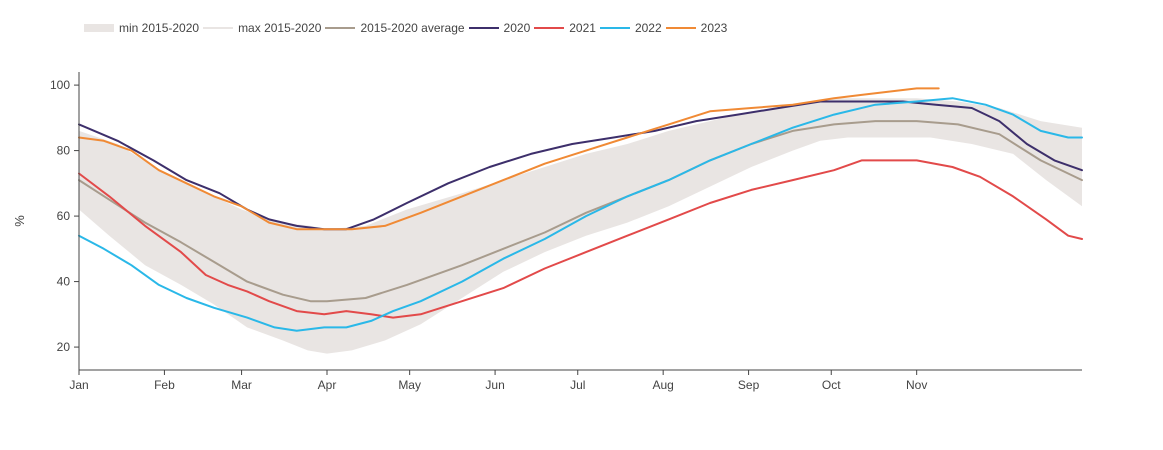  What do you see at coordinates (64, 282) in the screenshot?
I see `y-tick-label: 40` at bounding box center [64, 282].